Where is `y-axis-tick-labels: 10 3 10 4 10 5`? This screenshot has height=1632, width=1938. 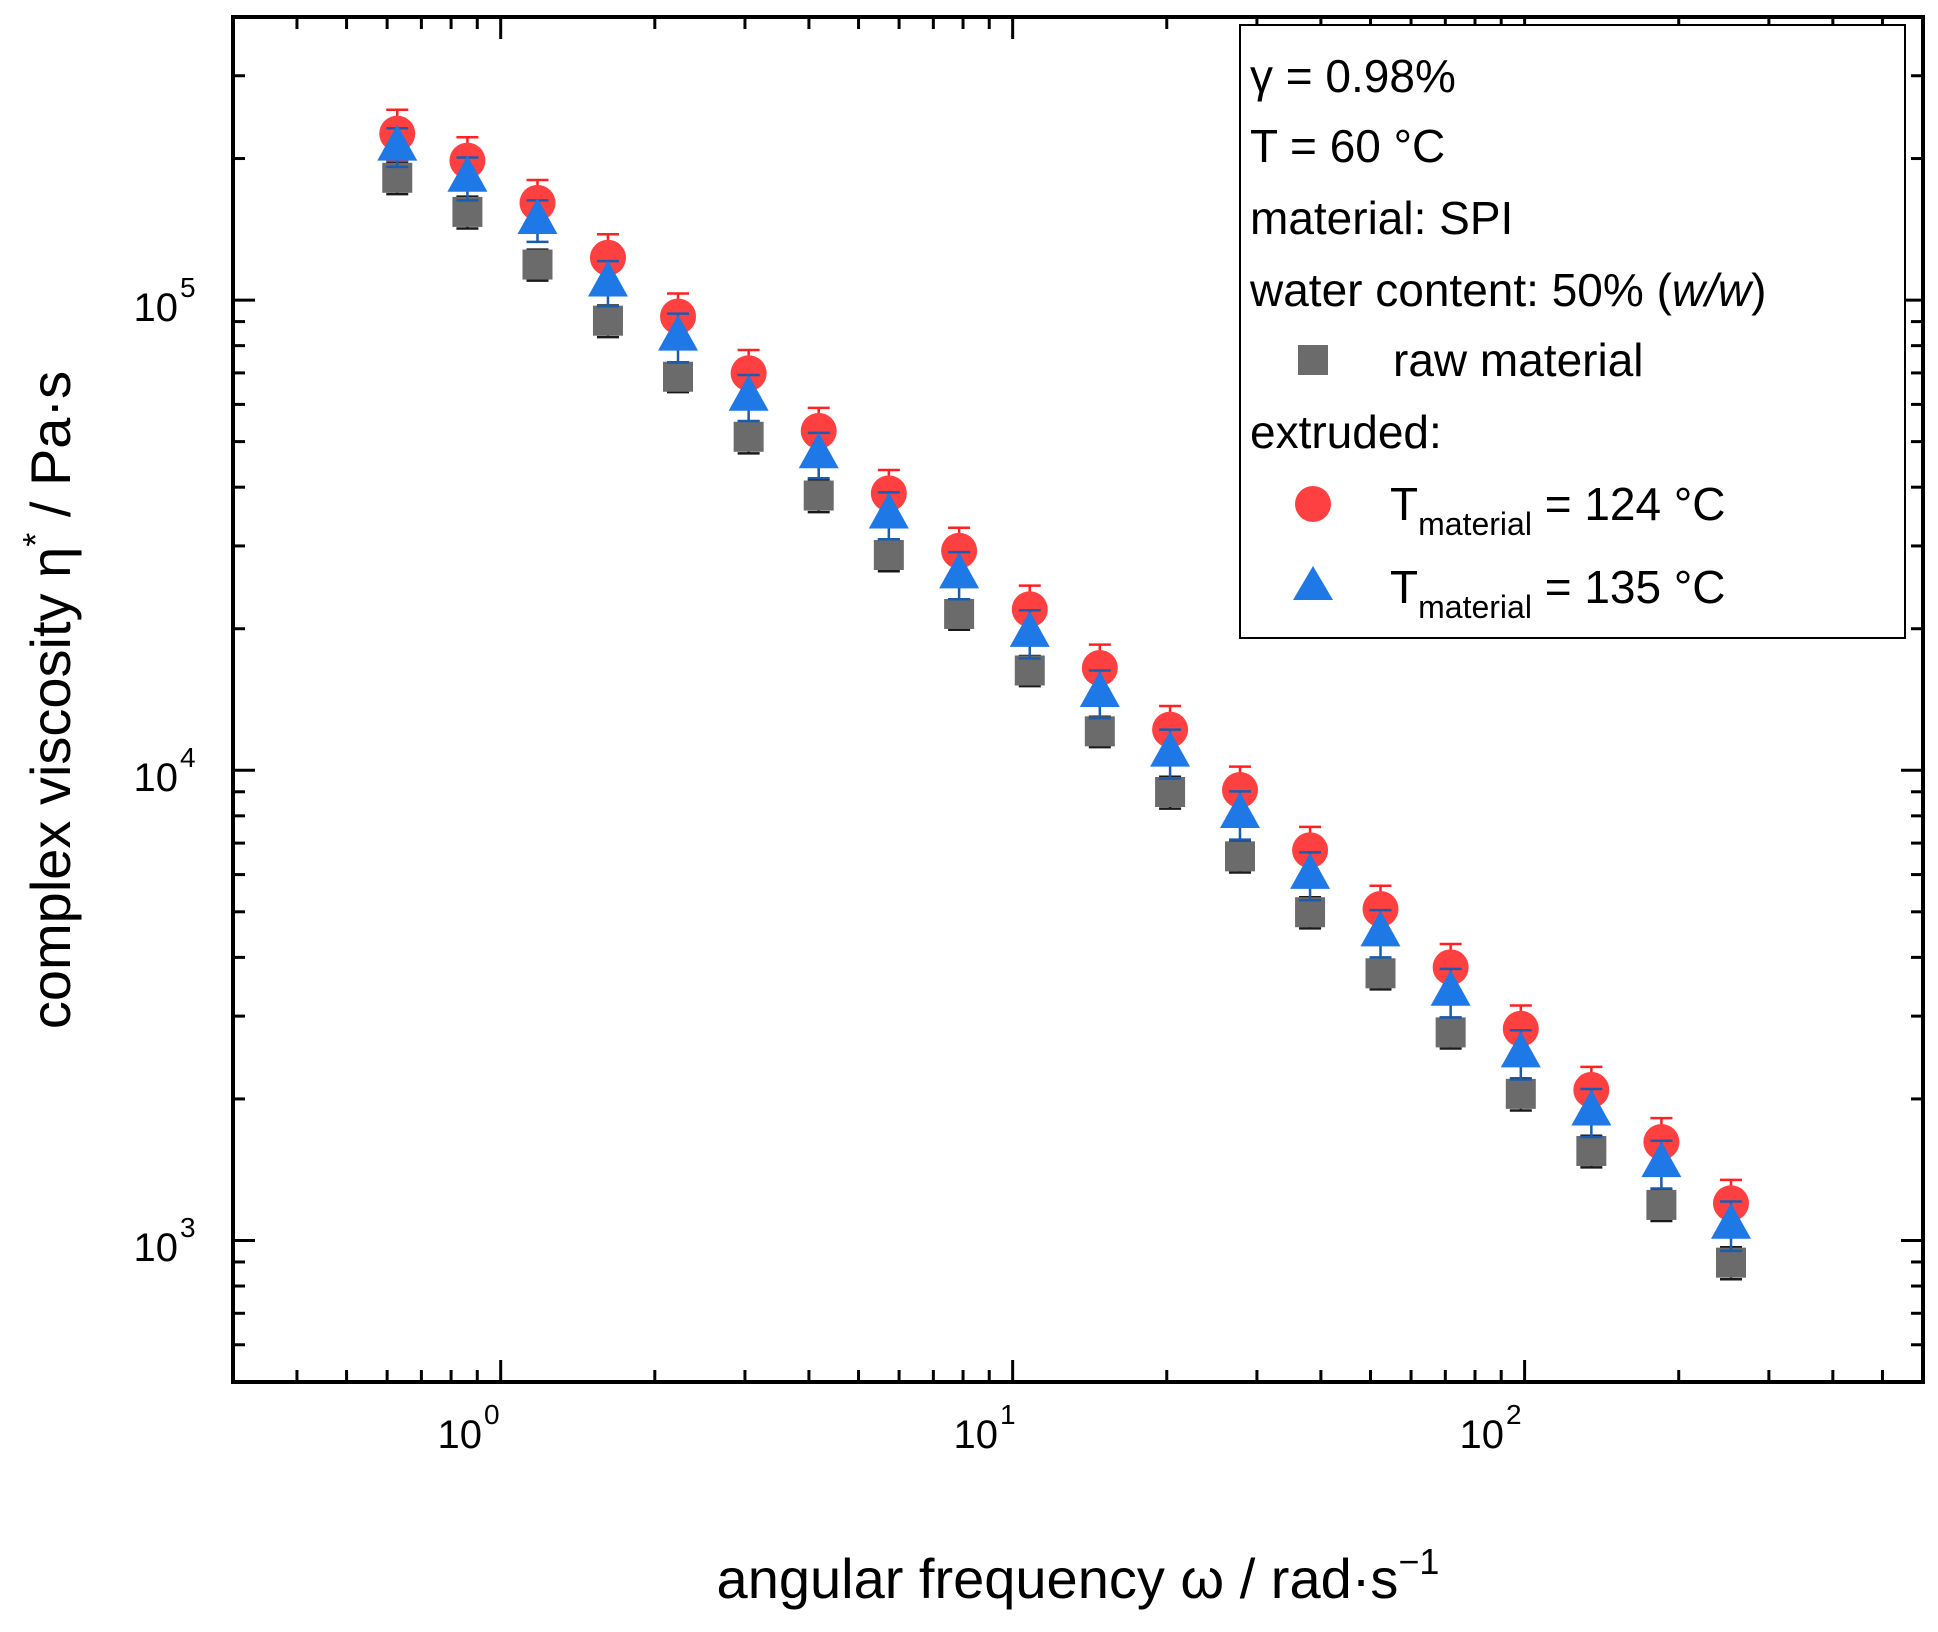
y-axis-tick-labels: 10 3 10 4 10 5 is located at coordinates (165, 771).